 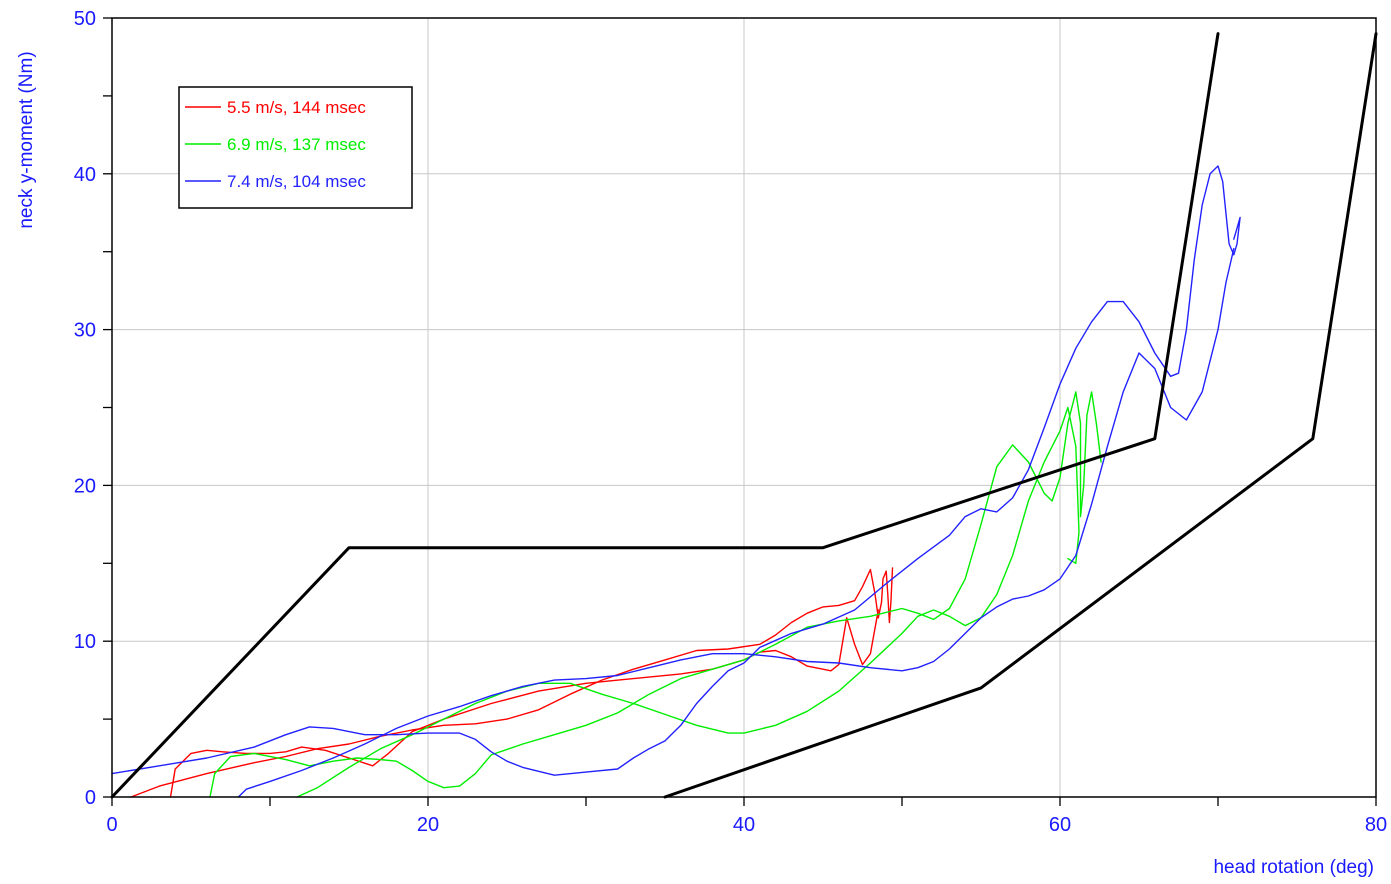 What do you see at coordinates (296, 181) in the screenshot?
I see `legend-entry: 7.4 m/s, 104 msec` at bounding box center [296, 181].